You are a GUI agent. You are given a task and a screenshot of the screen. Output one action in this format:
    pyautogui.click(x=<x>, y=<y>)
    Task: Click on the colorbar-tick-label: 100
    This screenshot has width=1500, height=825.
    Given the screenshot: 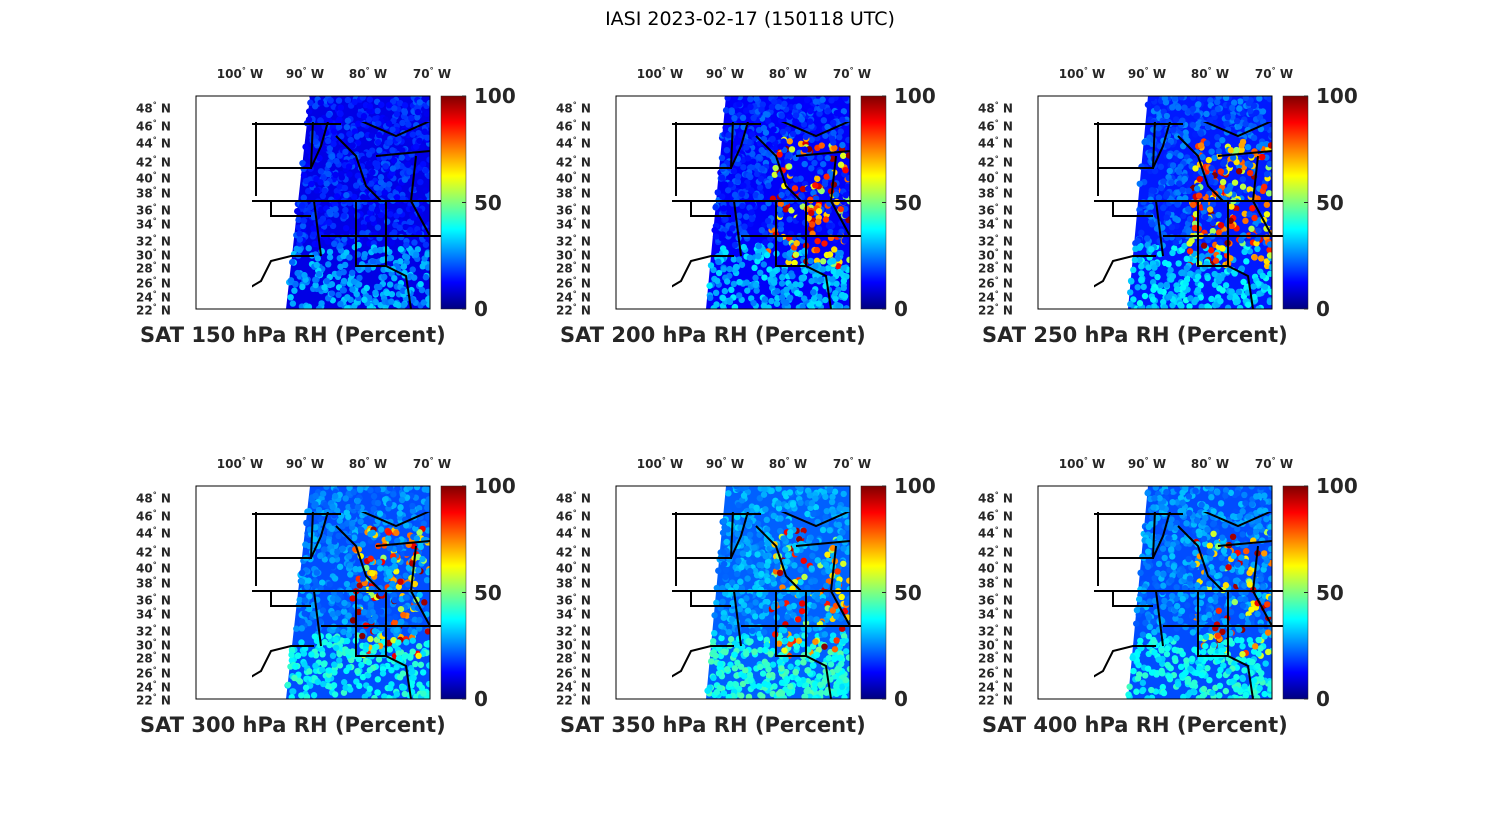 What is the action you would take?
    pyautogui.click(x=915, y=486)
    